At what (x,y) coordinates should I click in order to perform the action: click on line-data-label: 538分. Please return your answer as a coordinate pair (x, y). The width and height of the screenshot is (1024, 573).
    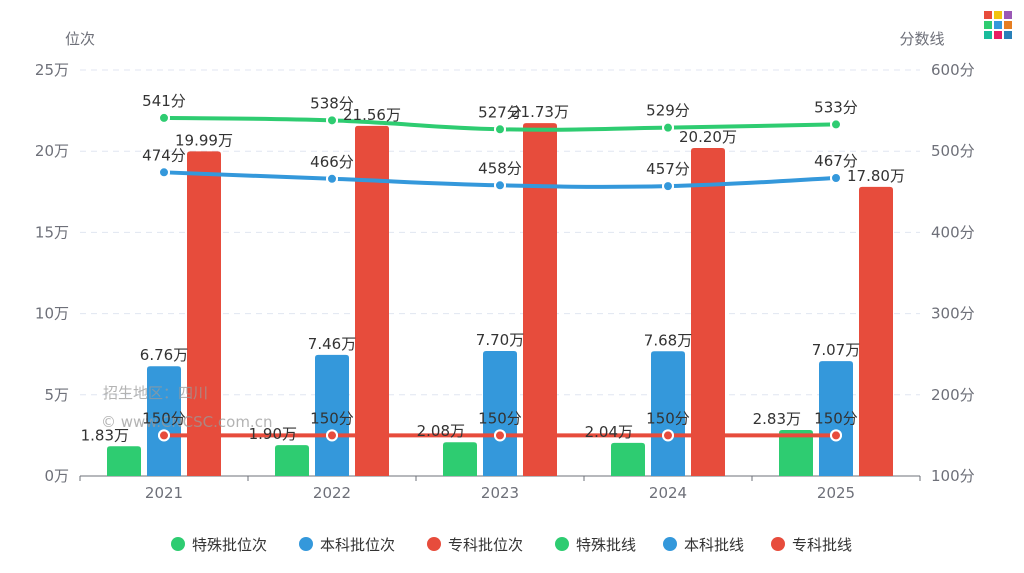
    Looking at the image, I should click on (332, 103).